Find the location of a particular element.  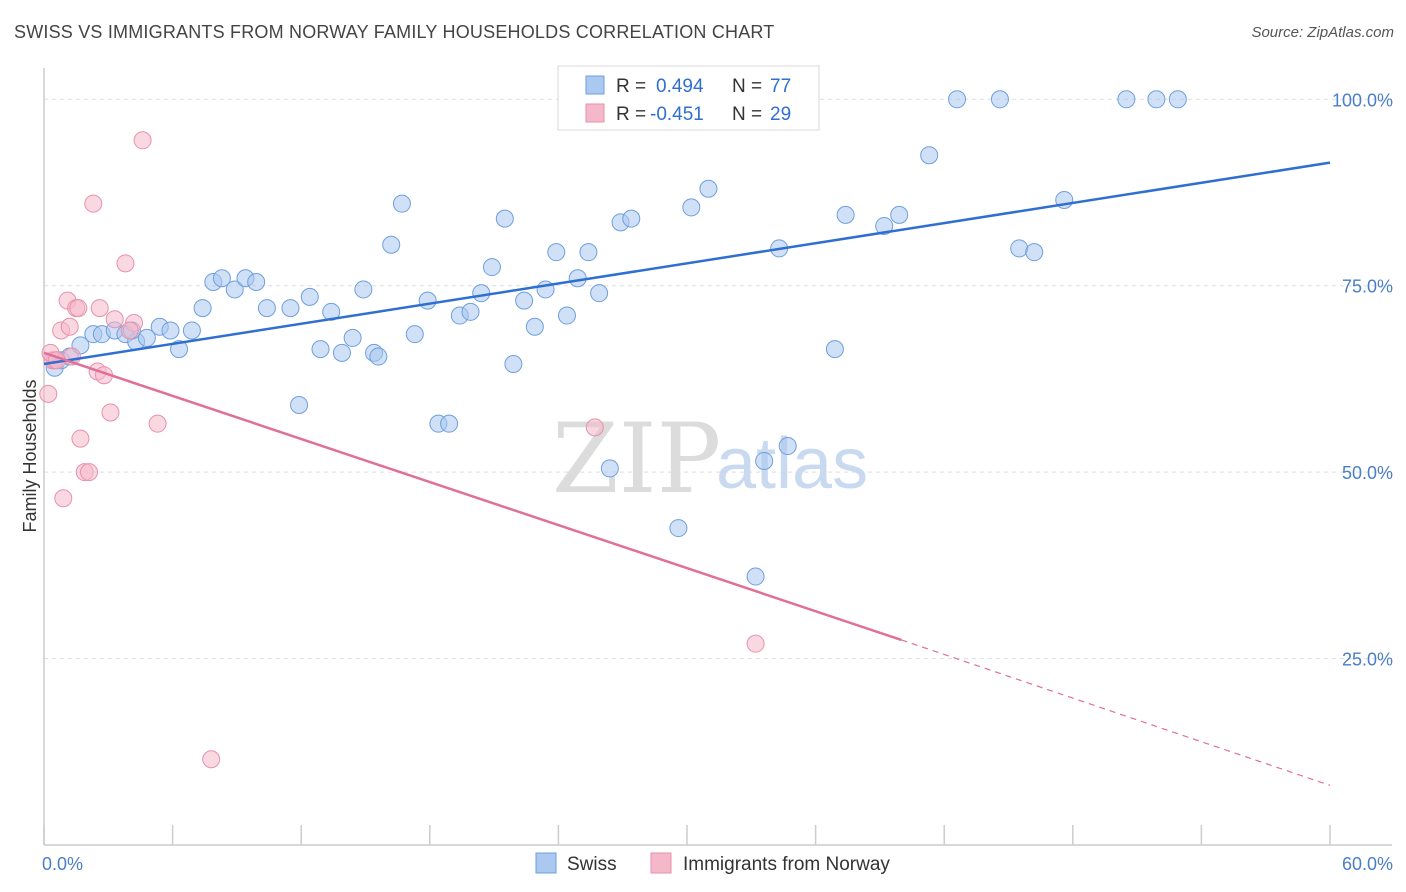

legend-label-swiss: Swiss is located at coordinates (592, 864).